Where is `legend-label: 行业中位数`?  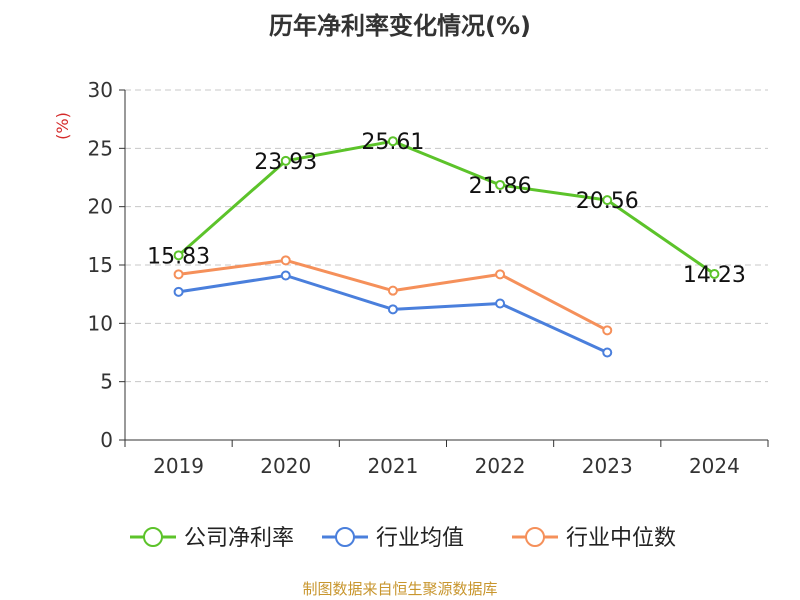
legend-label: 行业中位数 is located at coordinates (621, 538).